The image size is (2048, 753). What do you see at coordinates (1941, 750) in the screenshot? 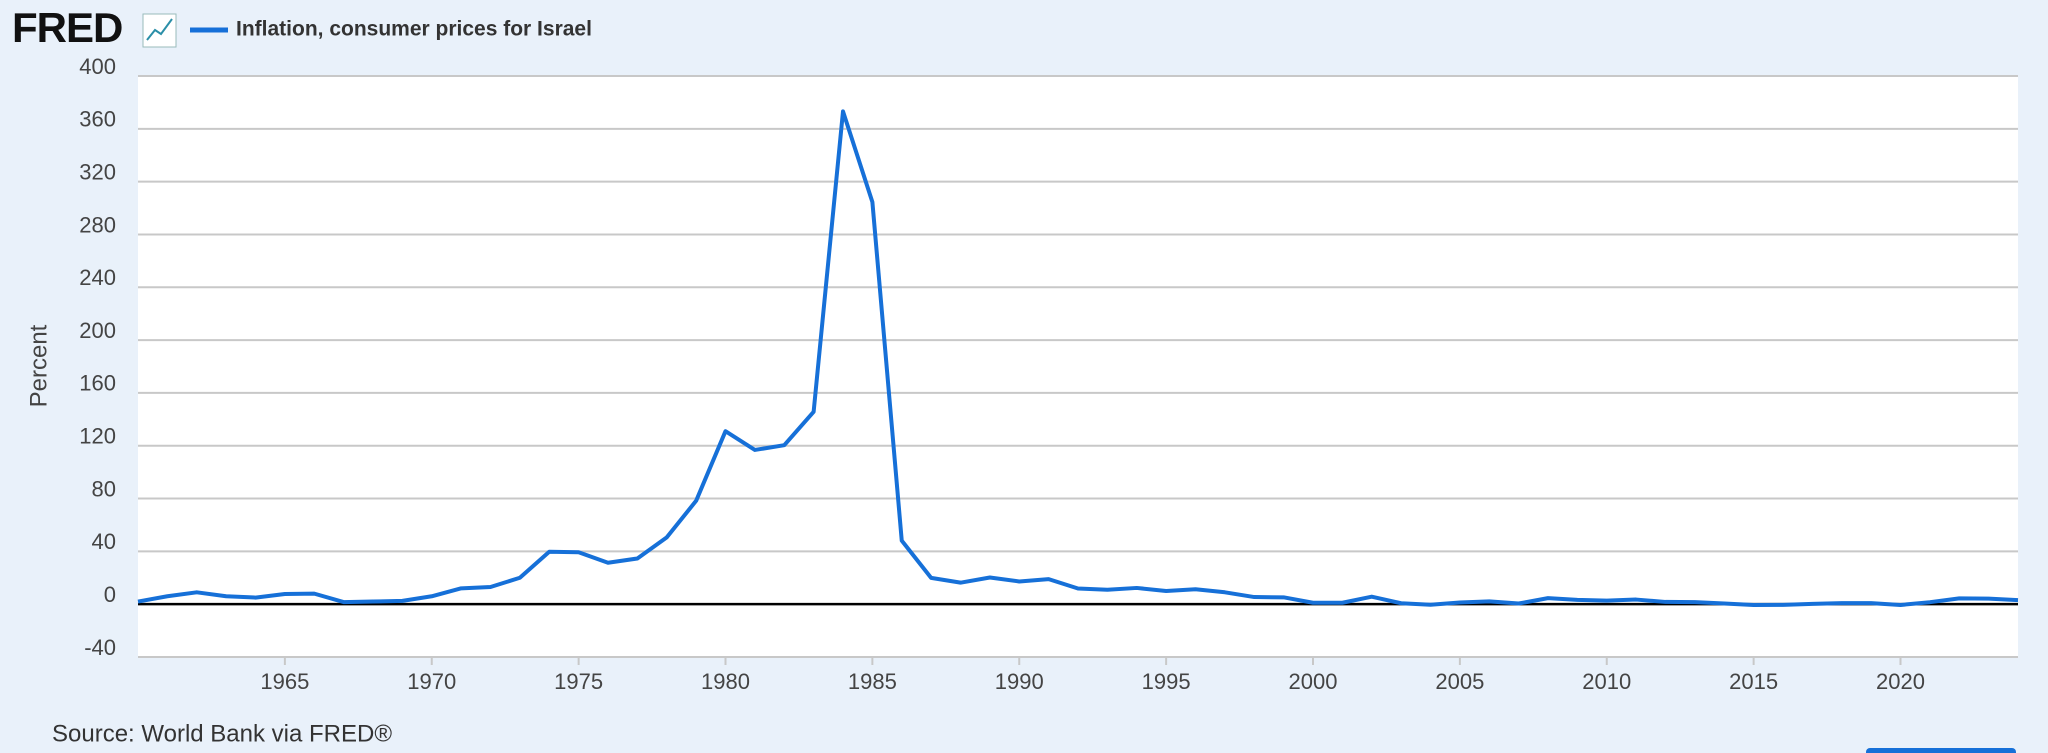
I see `button` at bounding box center [1941, 750].